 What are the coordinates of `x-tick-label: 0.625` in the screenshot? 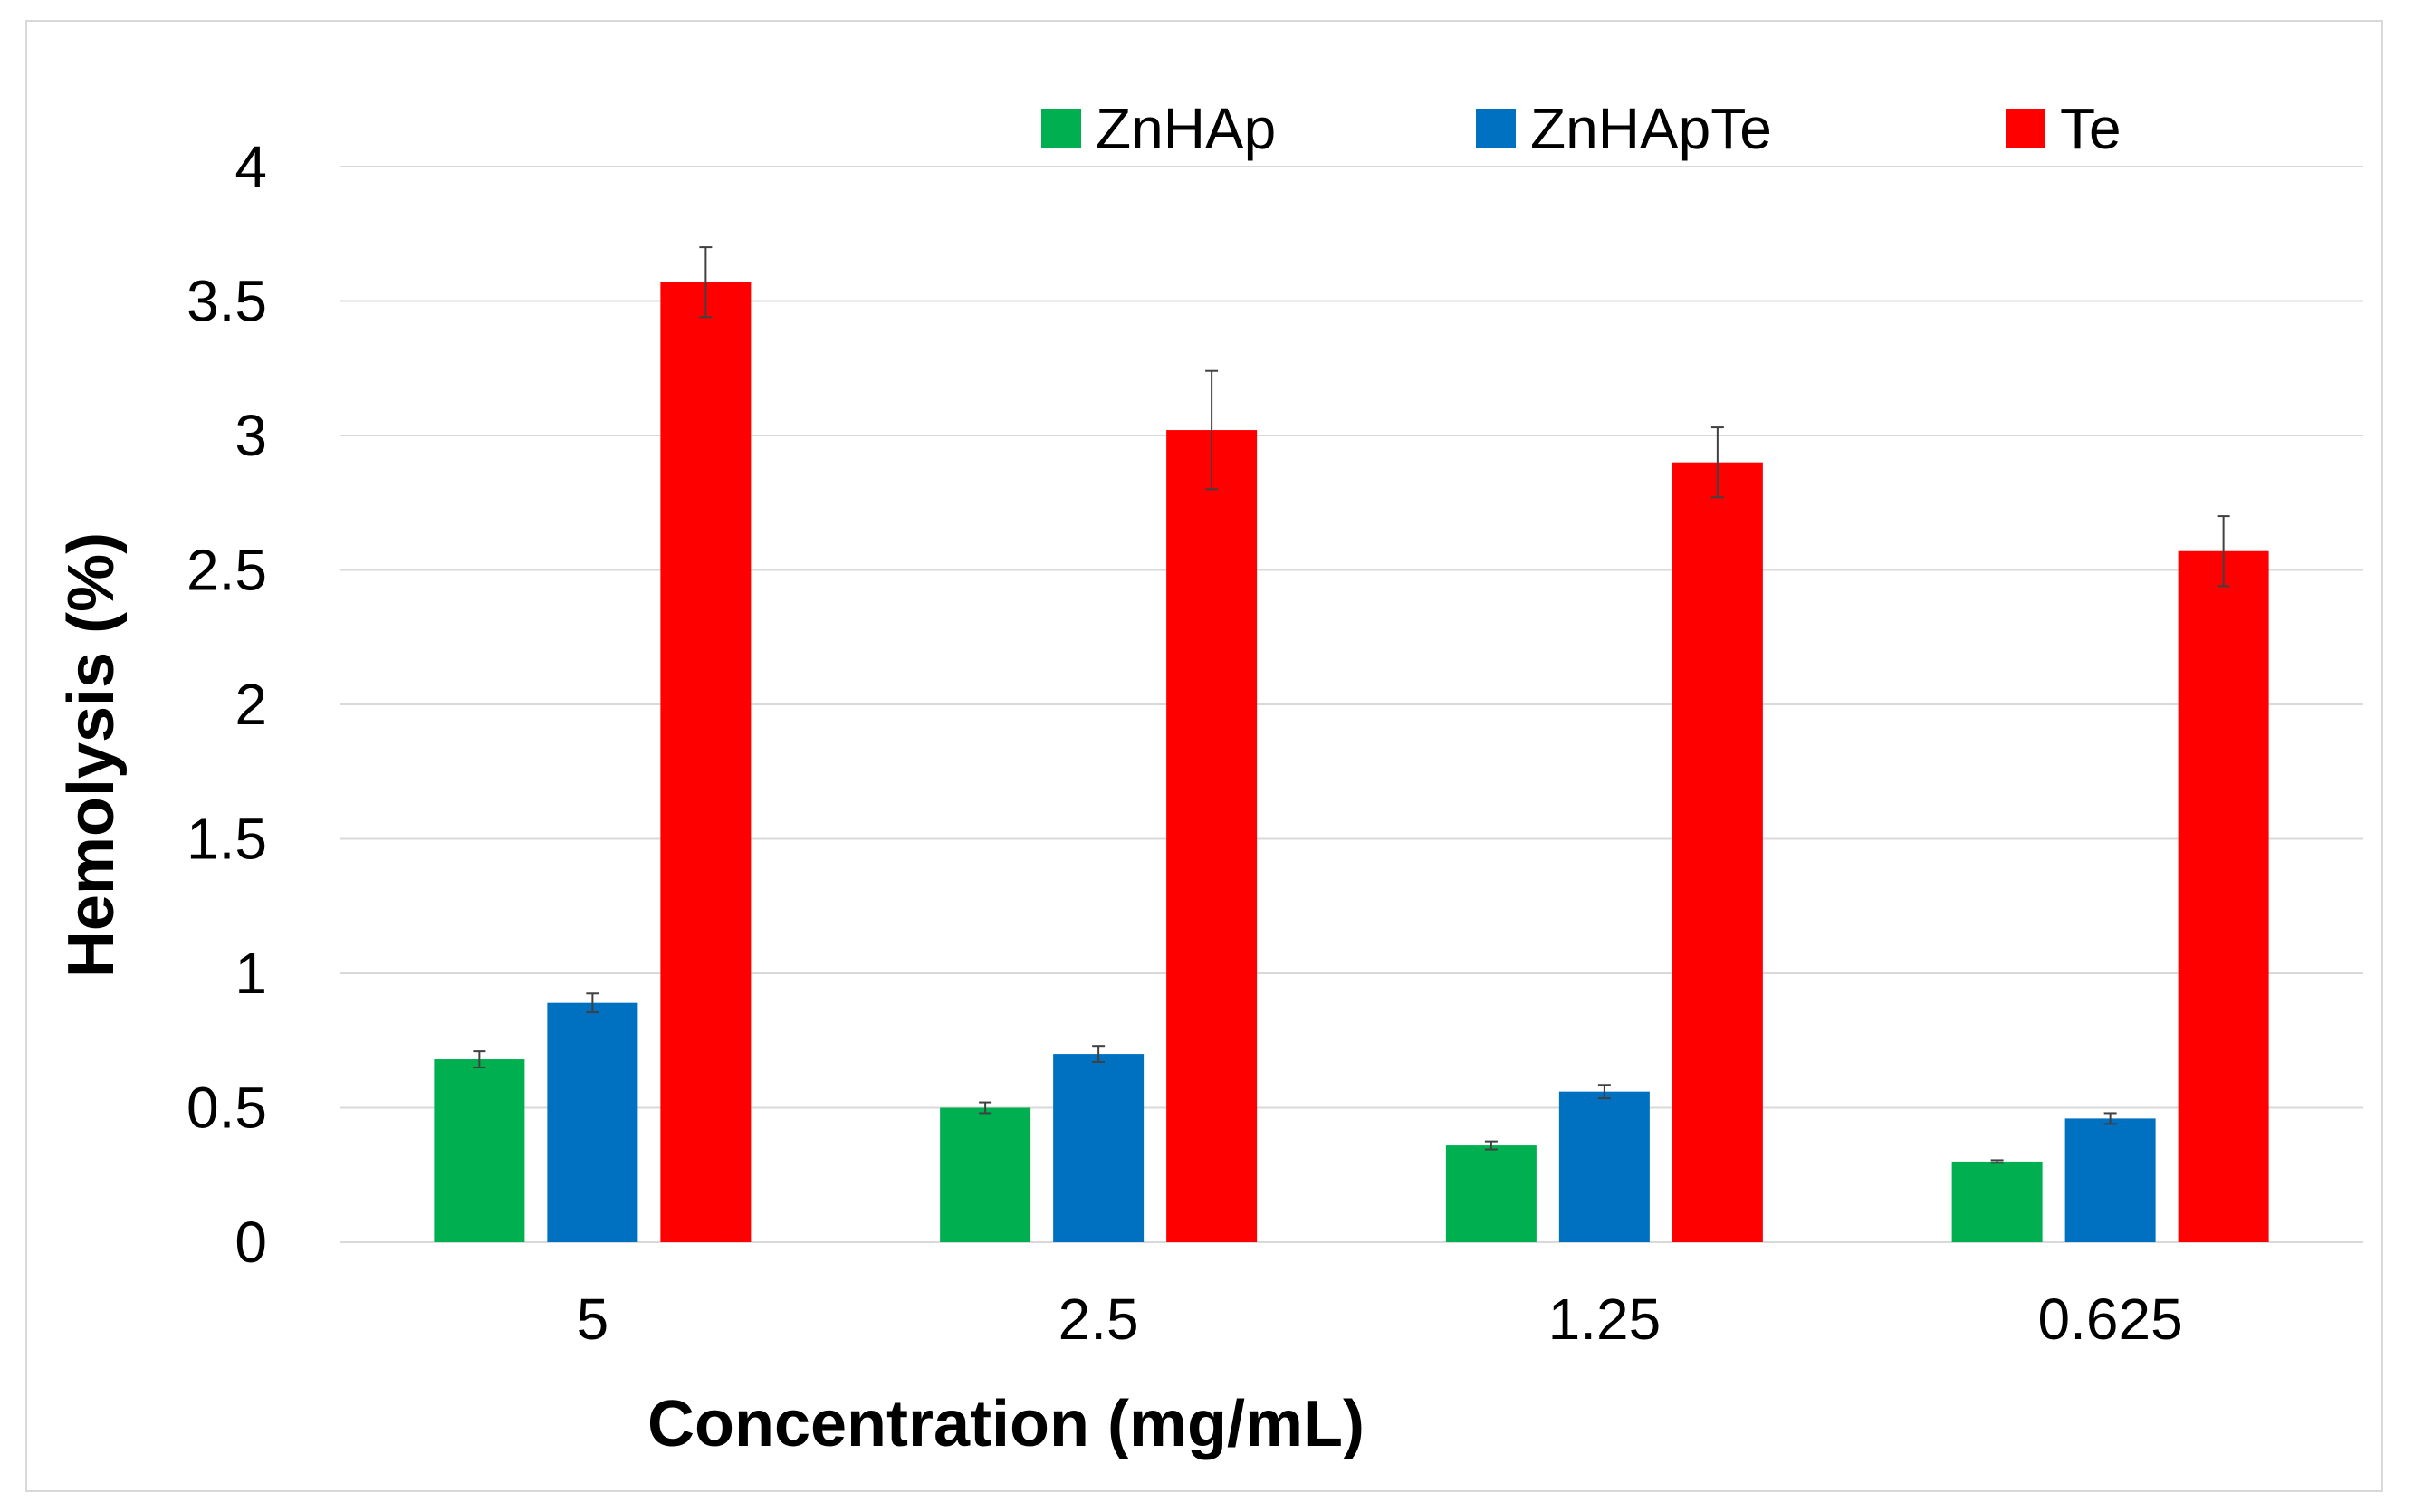 It's located at (2110, 1319).